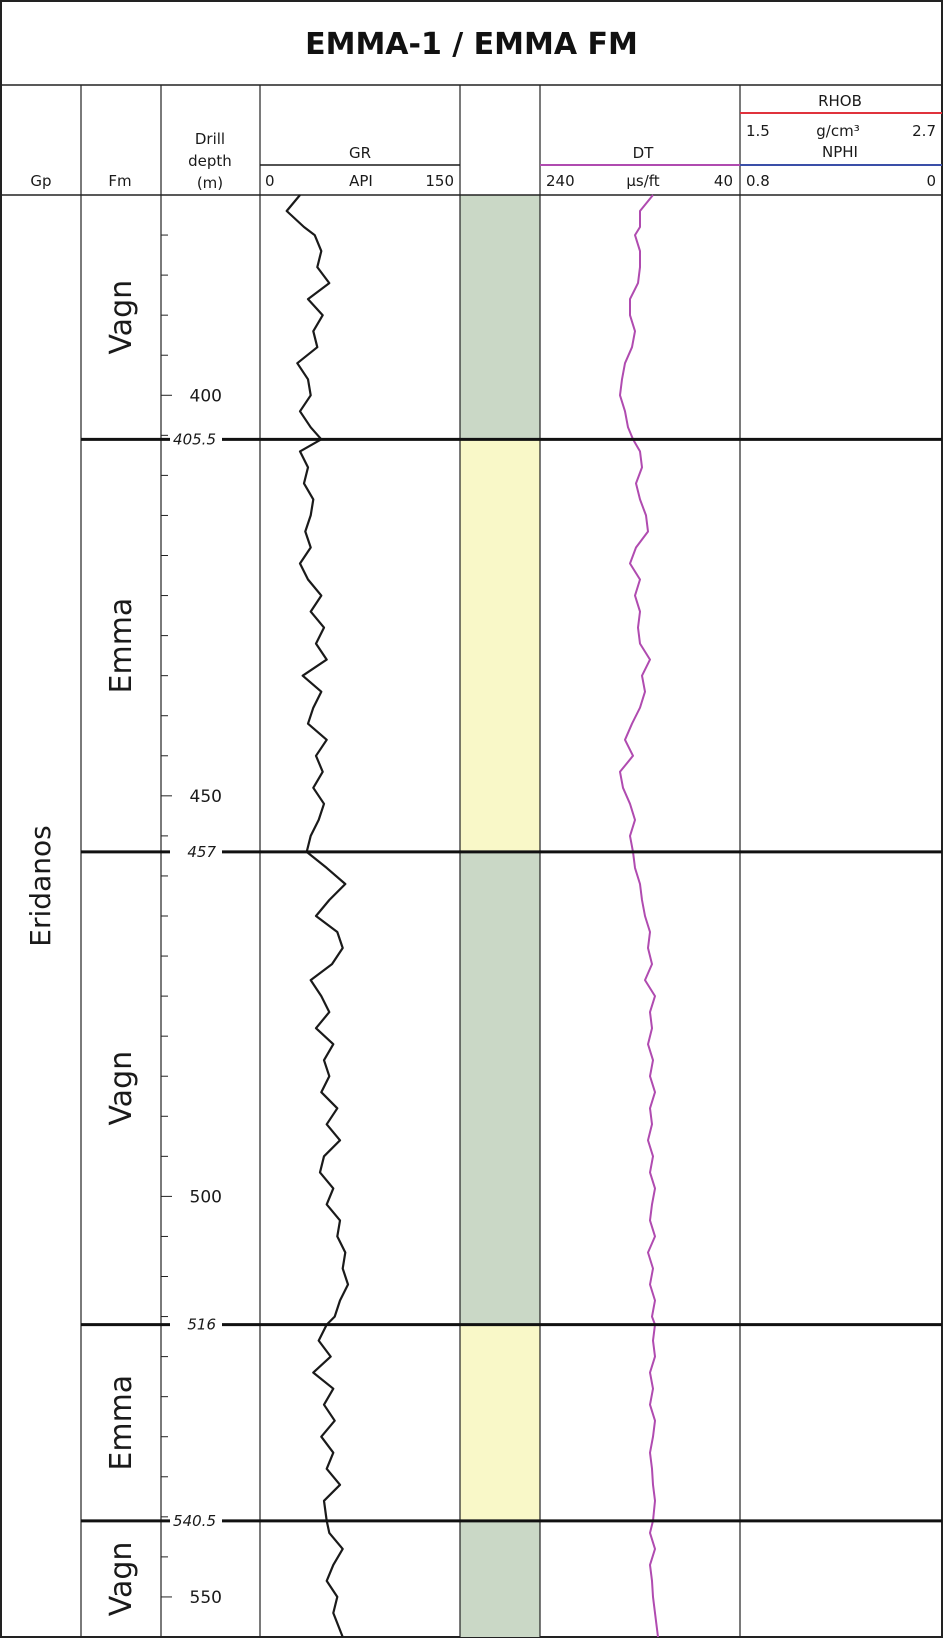 Image resolution: width=943 pixels, height=1638 pixels. I want to click on fm-header: Fm, so click(119, 181).